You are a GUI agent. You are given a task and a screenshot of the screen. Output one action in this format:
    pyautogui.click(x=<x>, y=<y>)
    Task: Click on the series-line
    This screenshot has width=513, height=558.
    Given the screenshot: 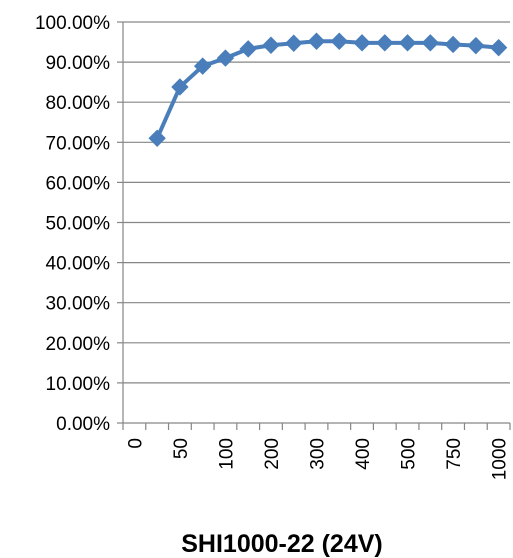 What is the action you would take?
    pyautogui.click(x=327, y=89)
    